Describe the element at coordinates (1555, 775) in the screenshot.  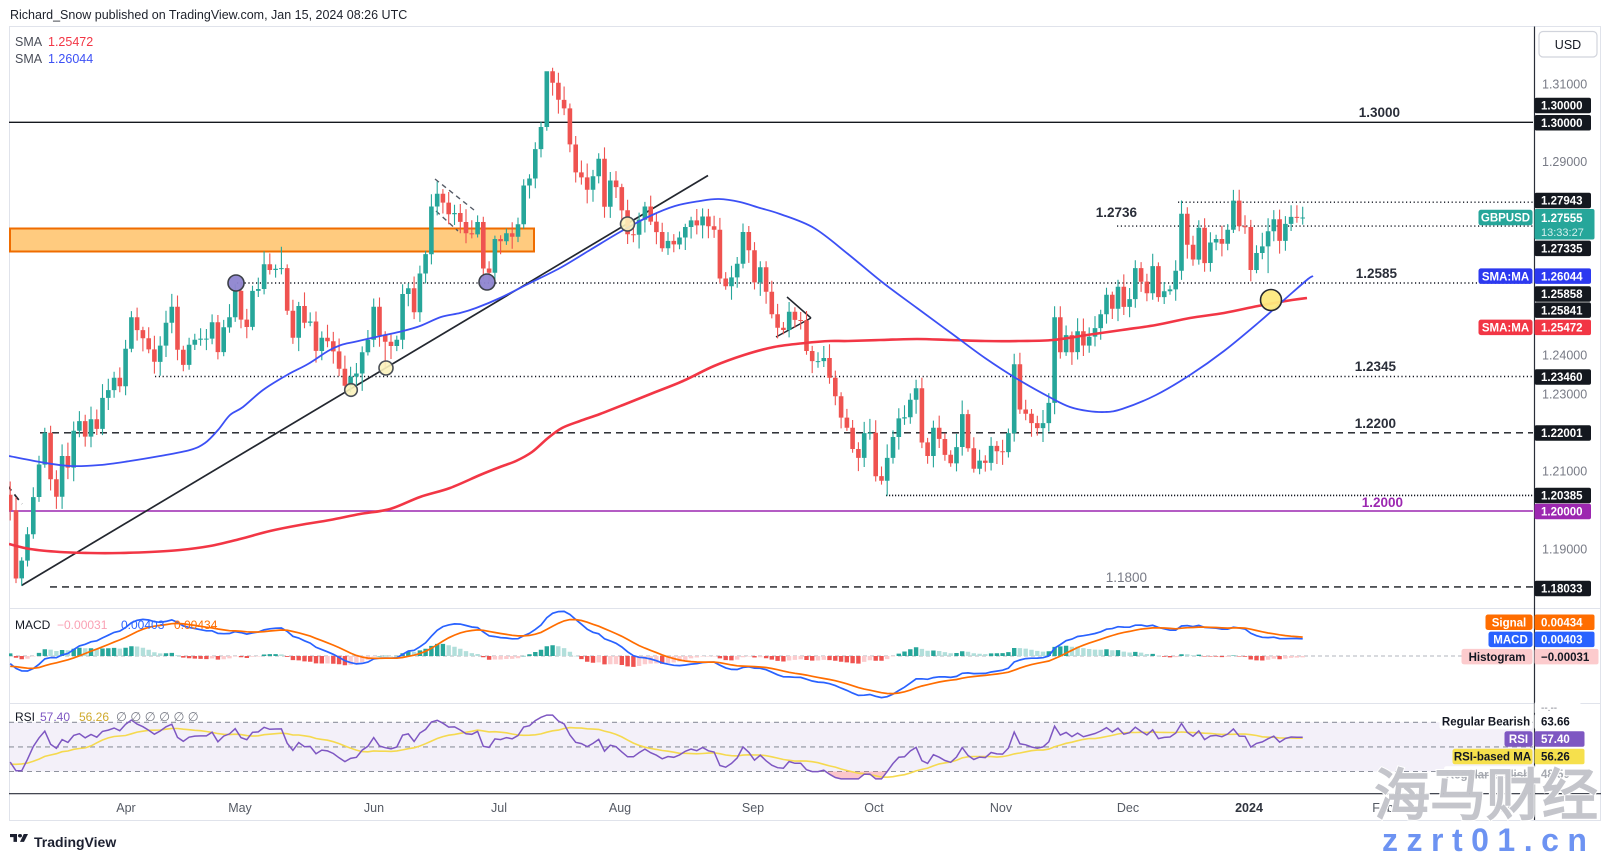
I see `svg-text: 48.50` at that location.